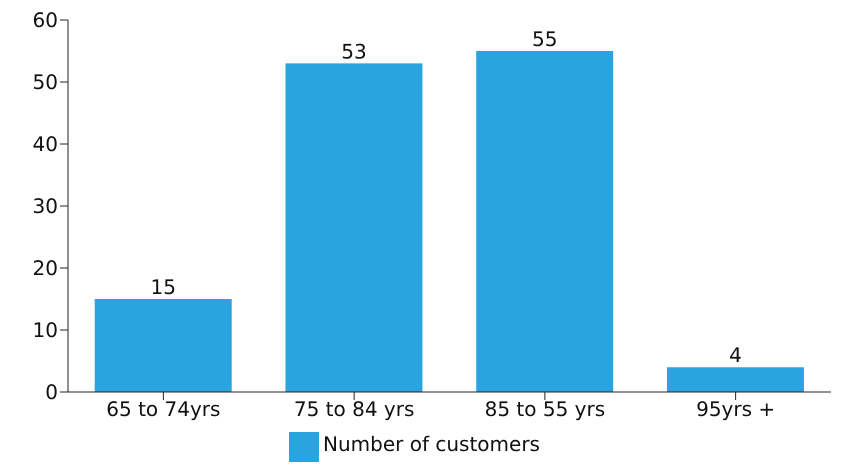 The height and width of the screenshot is (470, 859). What do you see at coordinates (45, 20) in the screenshot?
I see `y-tick-label: 60` at bounding box center [45, 20].